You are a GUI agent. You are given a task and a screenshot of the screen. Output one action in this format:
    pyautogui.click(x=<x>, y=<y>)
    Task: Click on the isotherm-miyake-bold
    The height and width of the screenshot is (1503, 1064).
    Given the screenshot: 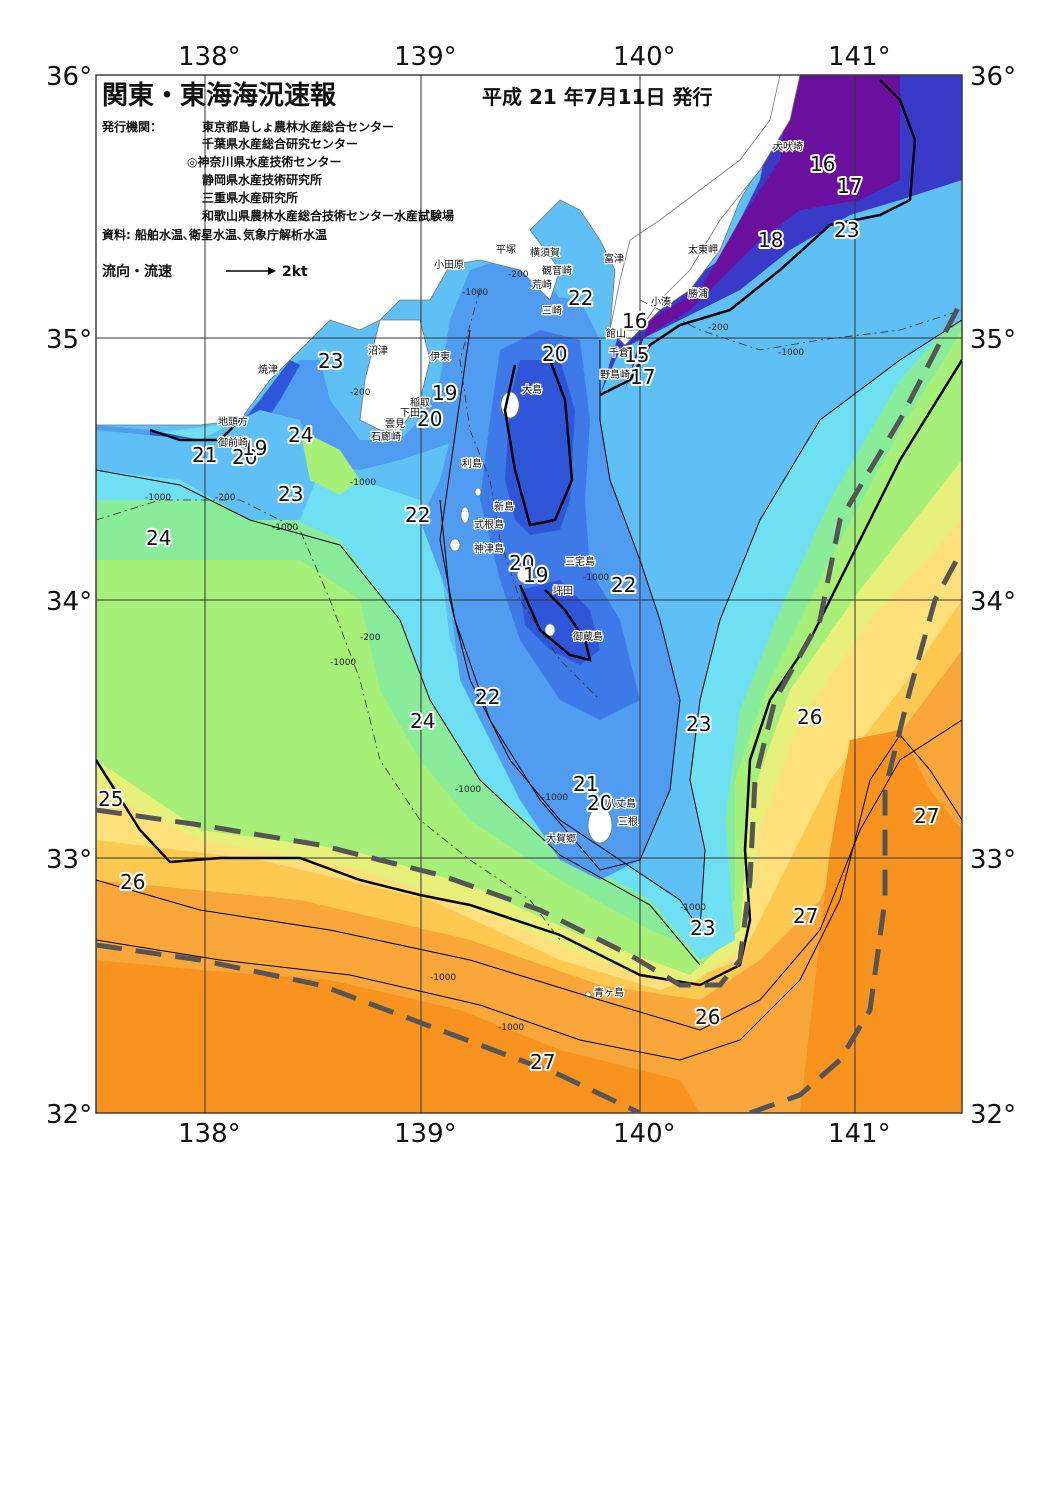 What is the action you would take?
    pyautogui.click(x=555, y=623)
    